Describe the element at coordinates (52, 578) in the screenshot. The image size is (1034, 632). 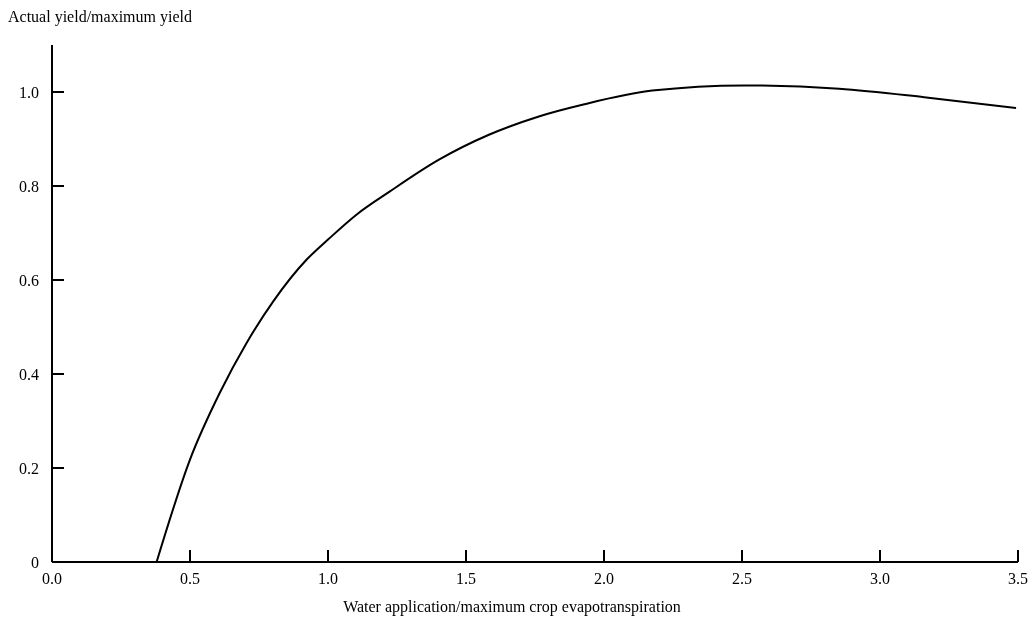
I see `x-tick-label: 0.0` at that location.